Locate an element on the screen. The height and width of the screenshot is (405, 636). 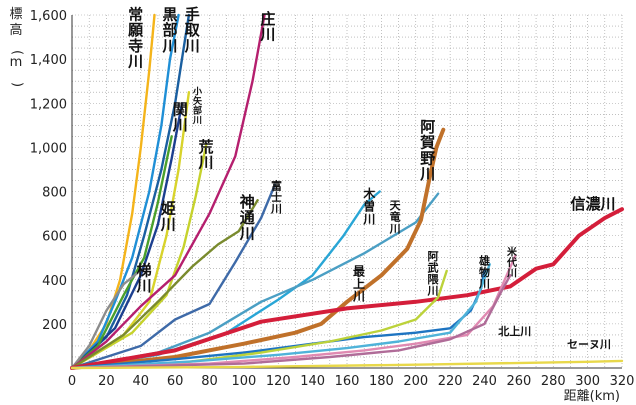
series-label: 信濃川 is located at coordinates (592, 204).